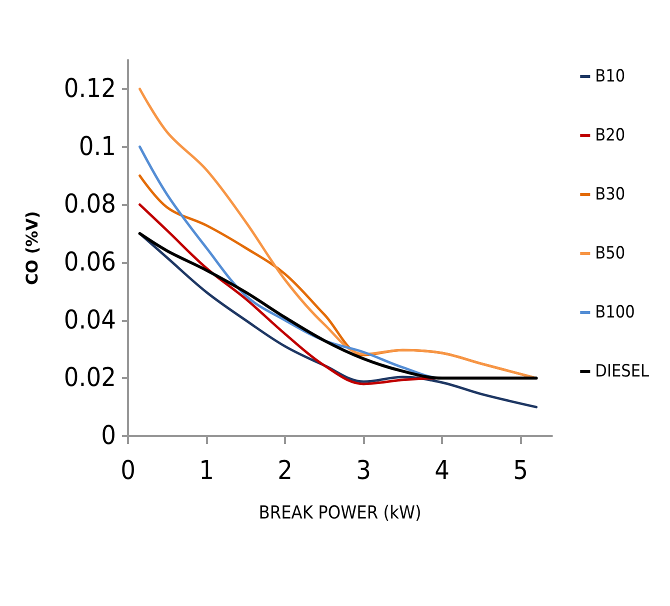  Describe the element at coordinates (108, 436) in the screenshot. I see `y-tick-label: 0` at that location.